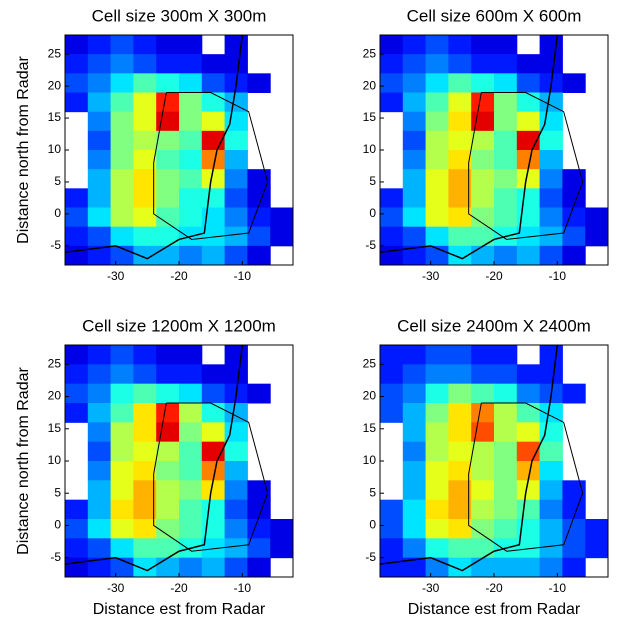  Describe the element at coordinates (55, 53) in the screenshot. I see `y-tick-label: 25` at that location.